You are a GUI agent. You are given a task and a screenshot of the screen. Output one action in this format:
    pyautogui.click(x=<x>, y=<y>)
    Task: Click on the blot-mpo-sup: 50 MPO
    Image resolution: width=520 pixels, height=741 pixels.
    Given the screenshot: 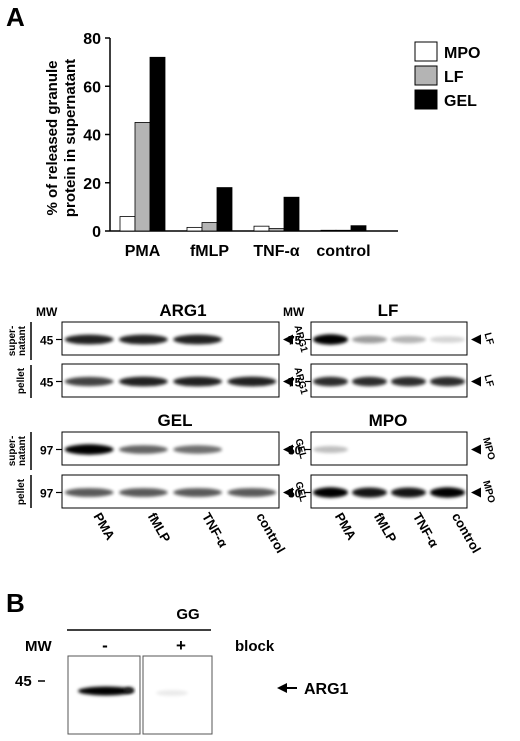 What is the action you would take?
    pyautogui.click(x=392, y=448)
    